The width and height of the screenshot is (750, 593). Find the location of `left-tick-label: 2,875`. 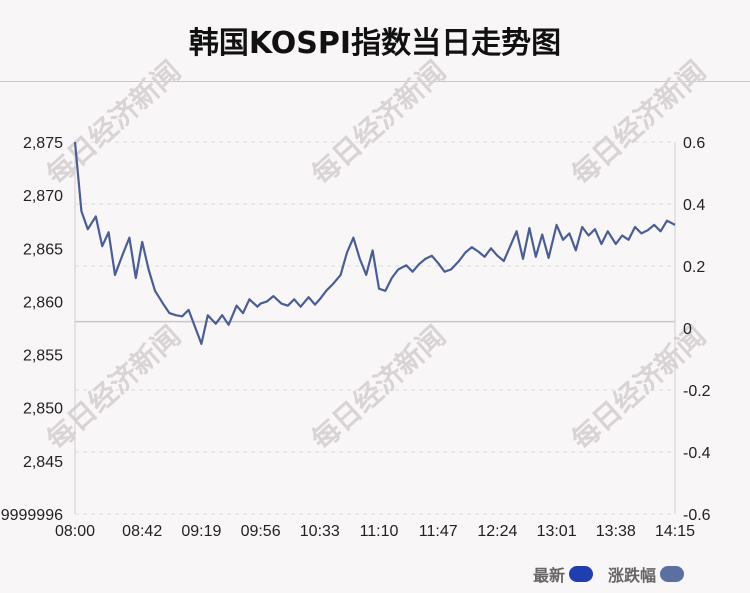

left-tick-label: 2,875 is located at coordinates (43, 143).